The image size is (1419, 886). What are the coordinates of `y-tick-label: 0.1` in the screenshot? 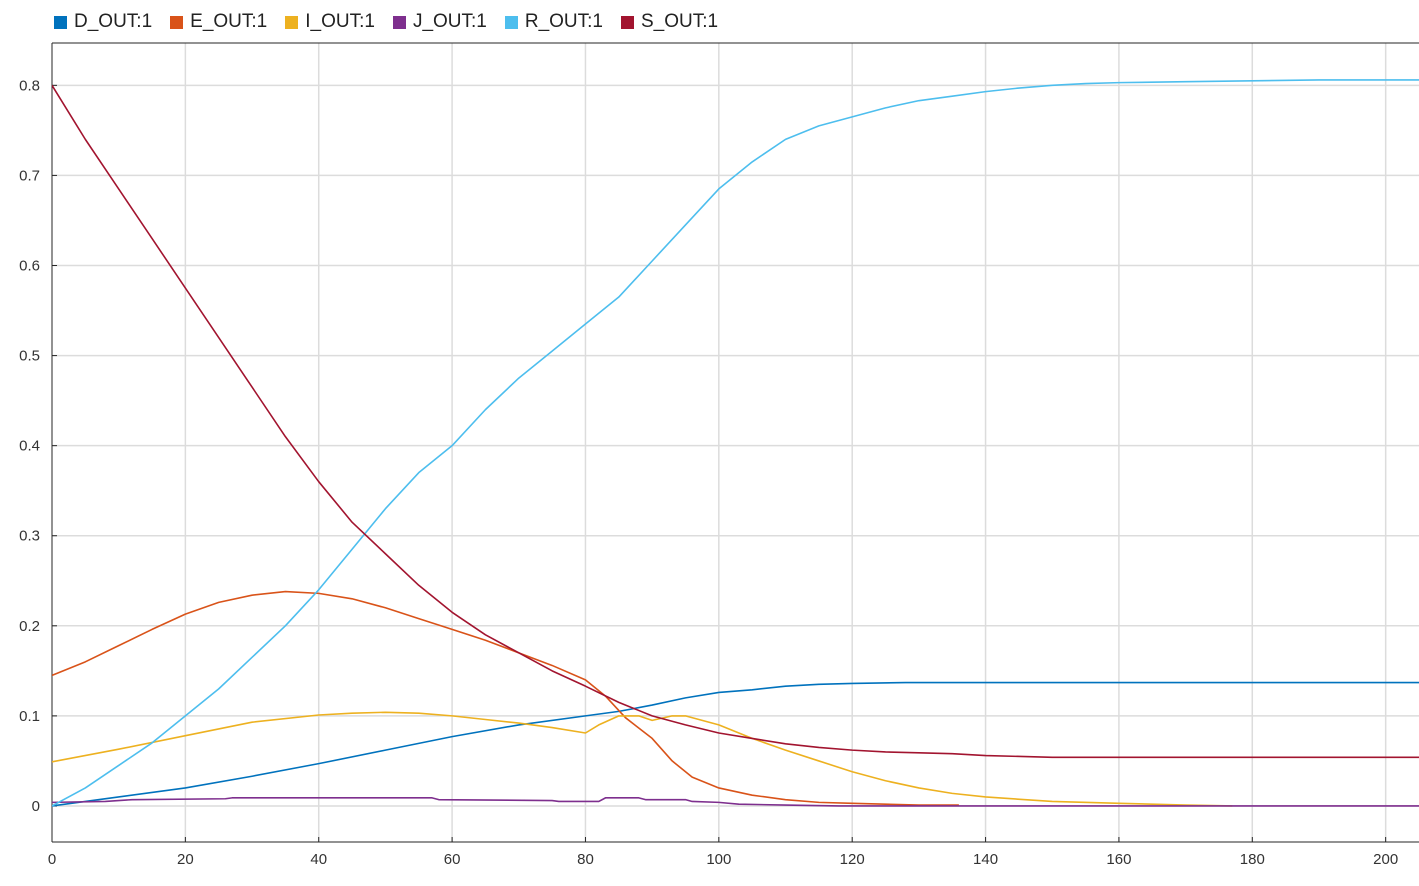 It's located at (29, 716).